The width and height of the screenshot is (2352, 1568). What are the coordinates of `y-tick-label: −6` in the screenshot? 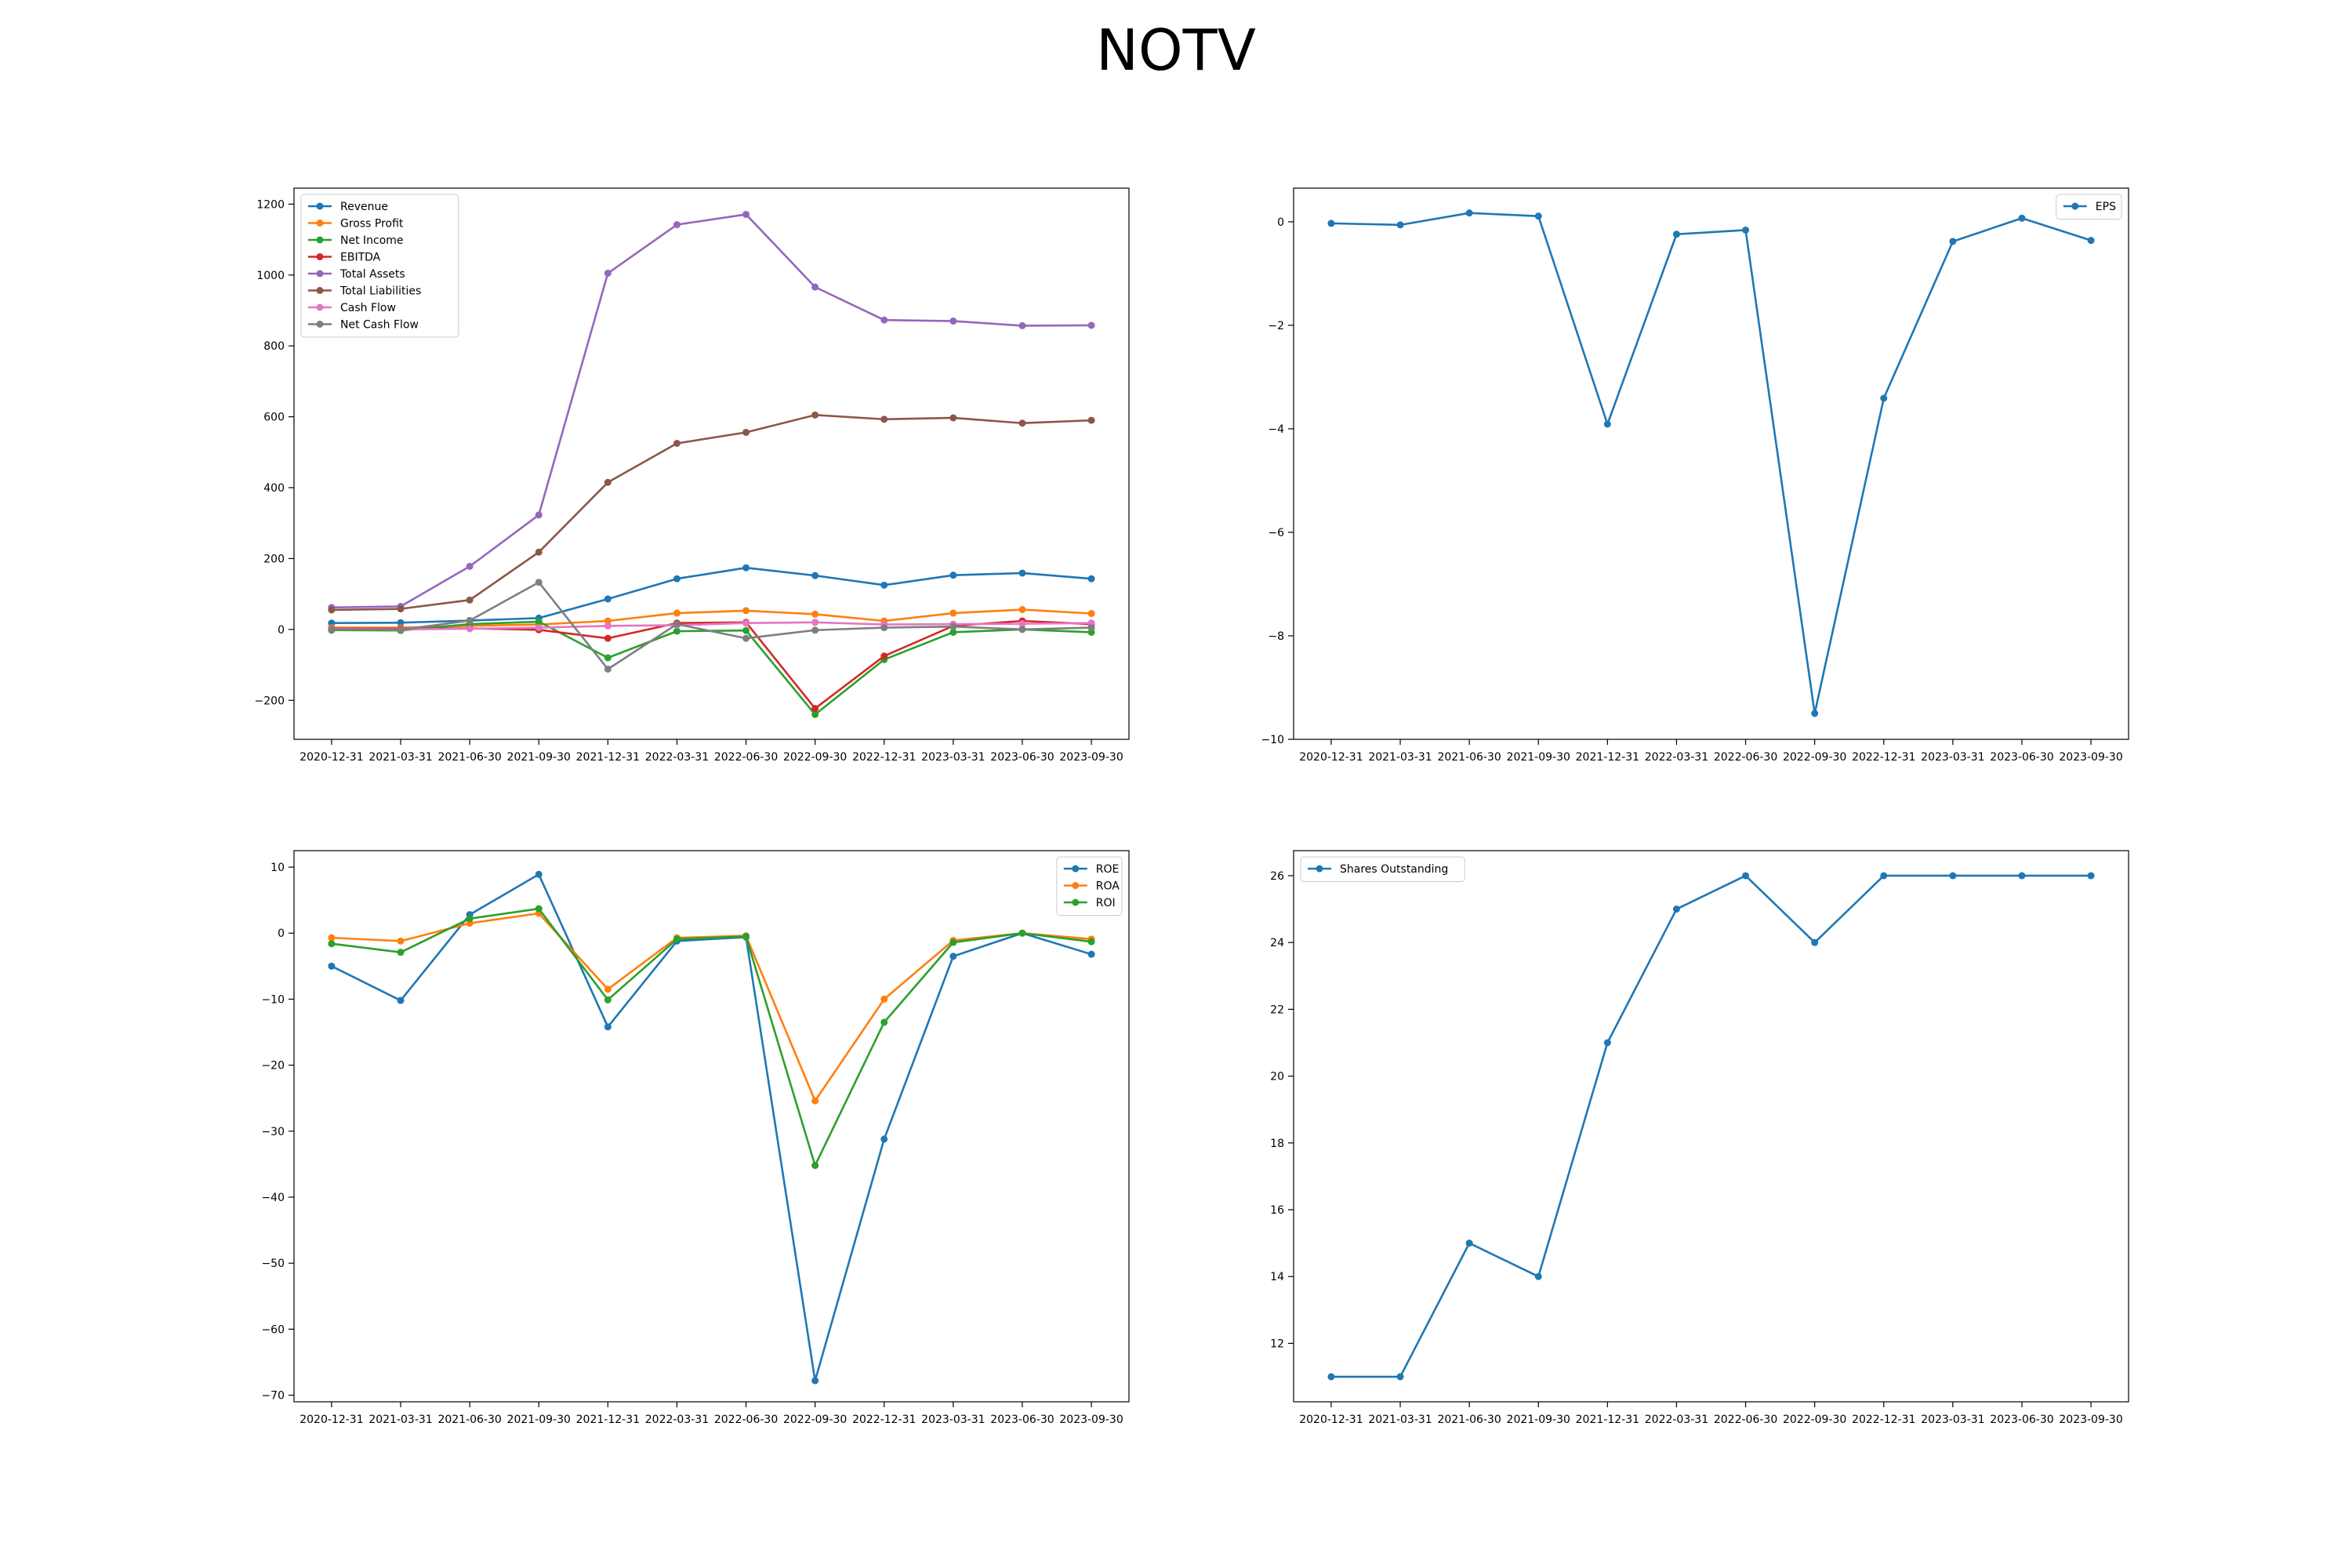 It's located at (1276, 533).